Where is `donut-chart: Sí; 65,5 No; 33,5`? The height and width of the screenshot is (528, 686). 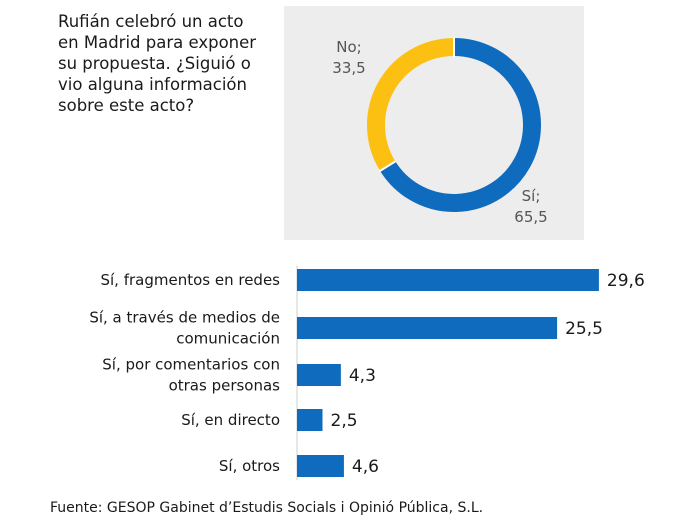 donut-chart: Sí; 65,5 No; 33,5 is located at coordinates (440, 131).